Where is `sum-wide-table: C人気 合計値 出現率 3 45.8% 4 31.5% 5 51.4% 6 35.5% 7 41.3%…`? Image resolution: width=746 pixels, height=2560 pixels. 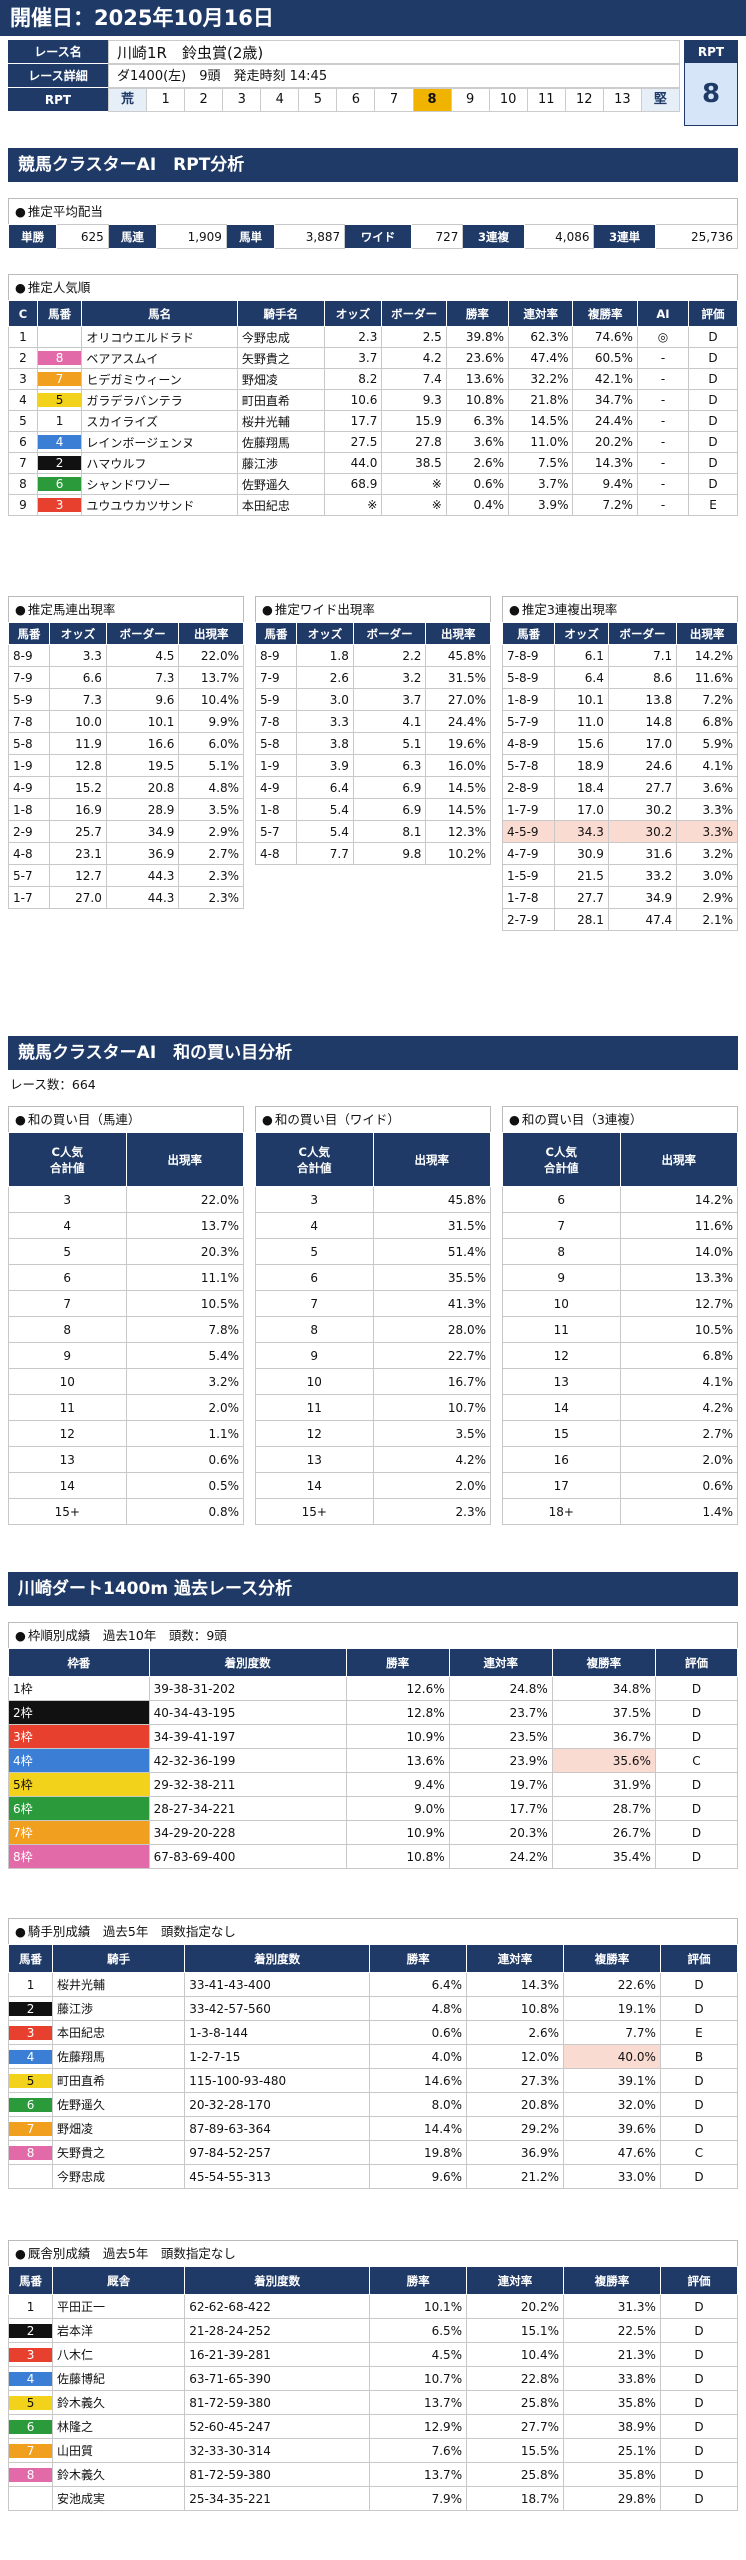 sum-wide-table: C人気 合計値 出現率 3 45.8% 4 31.5% 5 51.4% 6 35.5% 7 41.3%… is located at coordinates (373, 1328).